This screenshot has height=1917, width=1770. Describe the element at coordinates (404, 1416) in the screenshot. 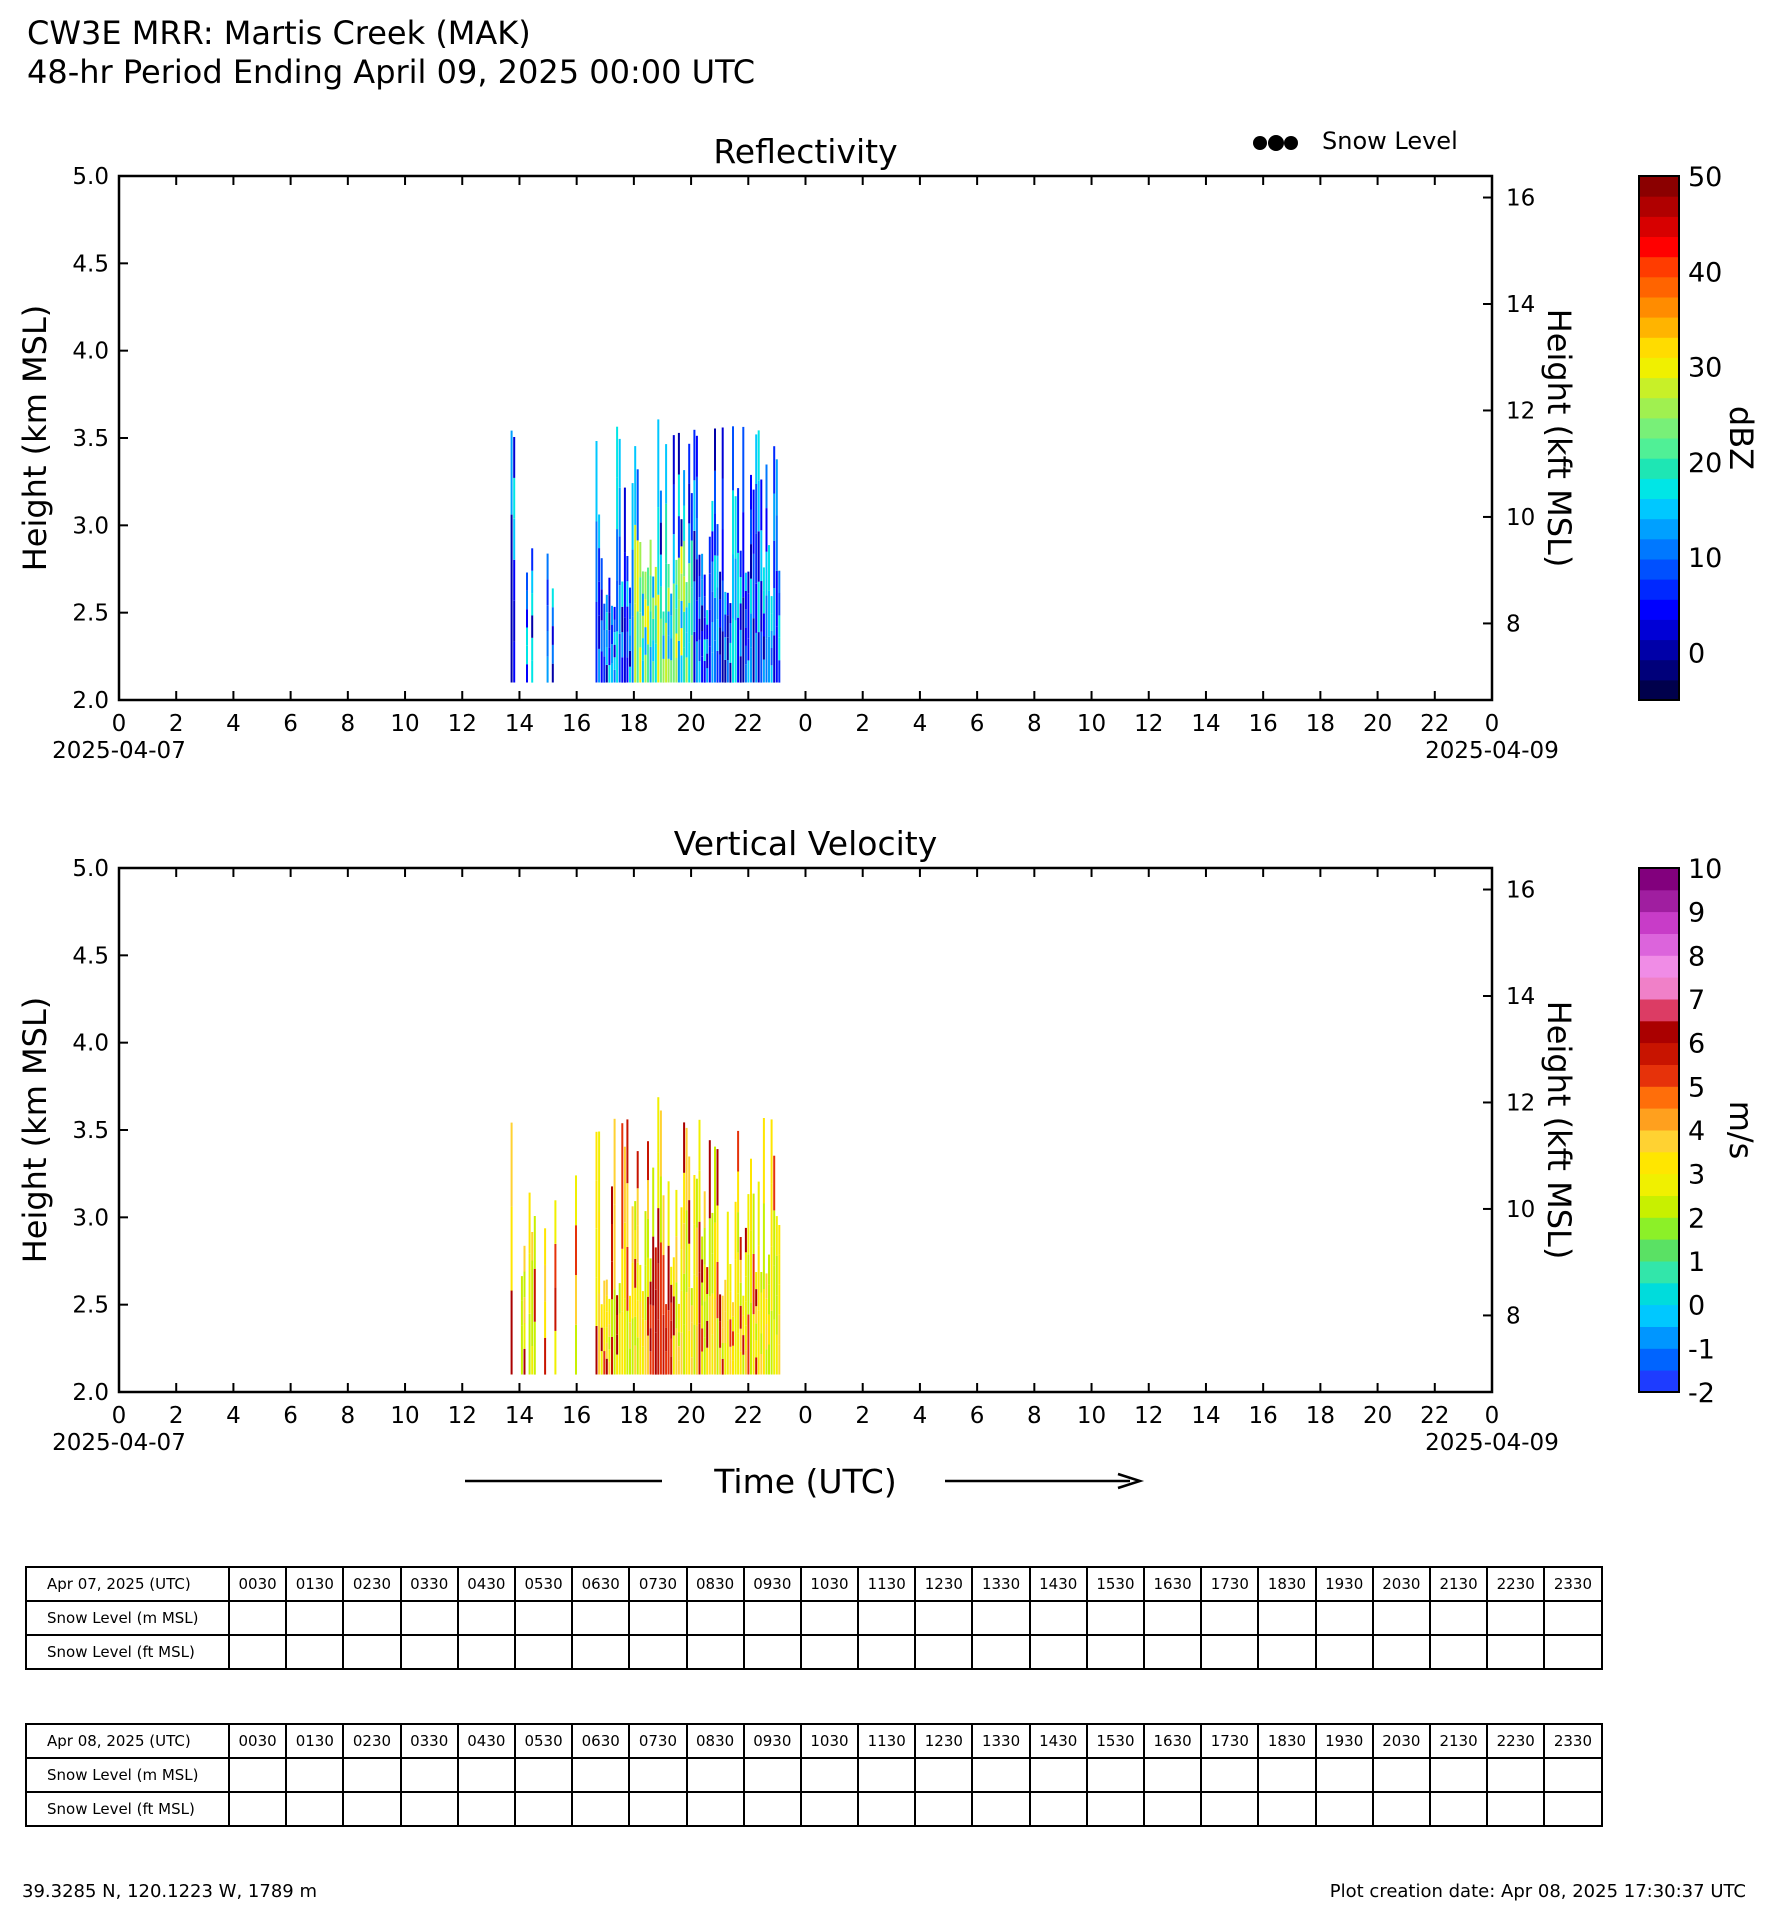

I see `velocity-xtick-label: 10` at that location.